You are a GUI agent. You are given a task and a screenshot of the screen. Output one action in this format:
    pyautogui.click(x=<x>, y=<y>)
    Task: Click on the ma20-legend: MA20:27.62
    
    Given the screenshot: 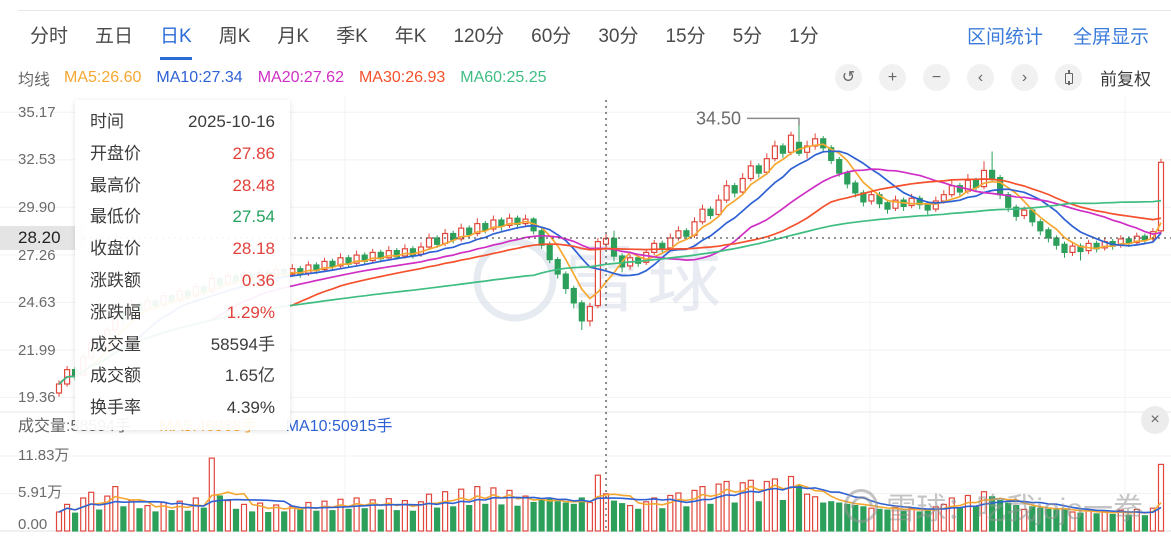 What is the action you would take?
    pyautogui.click(x=300, y=77)
    